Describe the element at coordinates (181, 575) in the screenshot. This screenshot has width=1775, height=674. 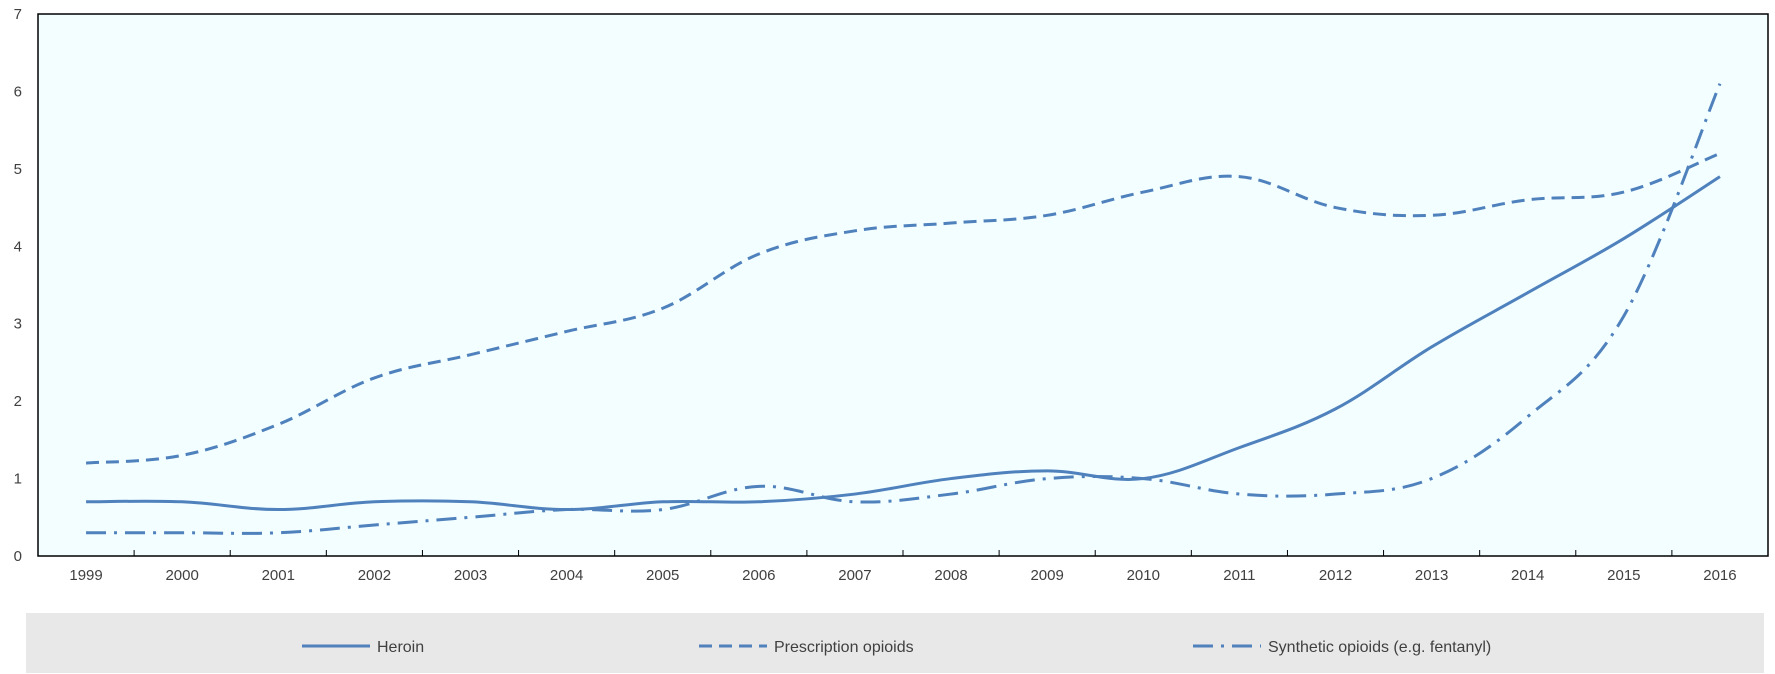
I see `x-tick-label: 2000` at that location.